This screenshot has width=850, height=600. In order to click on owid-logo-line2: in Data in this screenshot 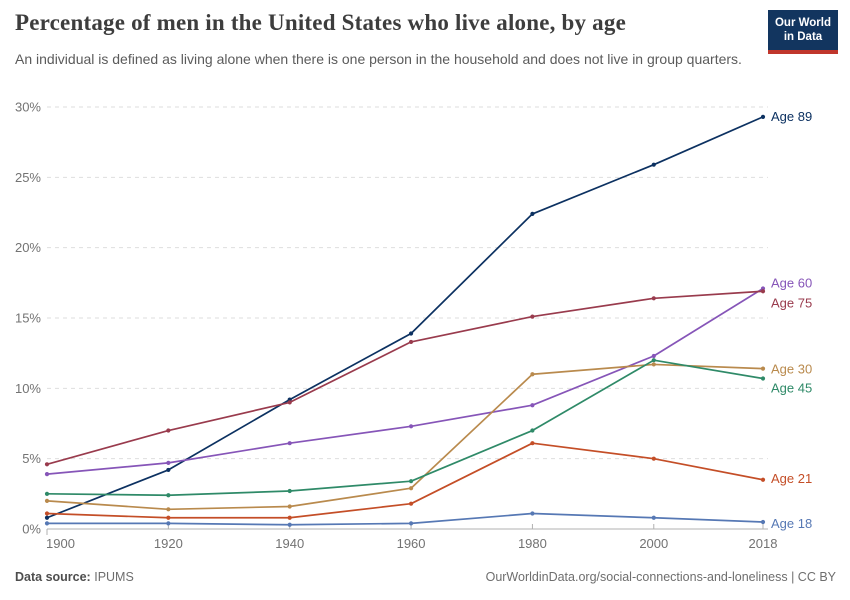, I will do `click(803, 37)`.